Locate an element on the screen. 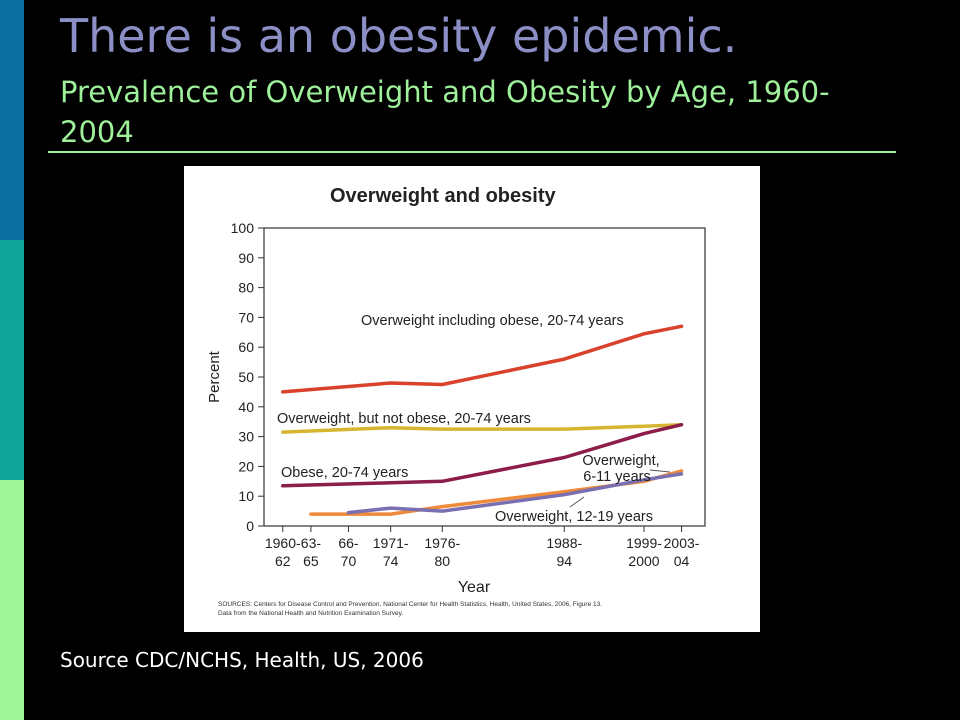 The height and width of the screenshot is (720, 960). accent-bar-middle is located at coordinates (12, 360).